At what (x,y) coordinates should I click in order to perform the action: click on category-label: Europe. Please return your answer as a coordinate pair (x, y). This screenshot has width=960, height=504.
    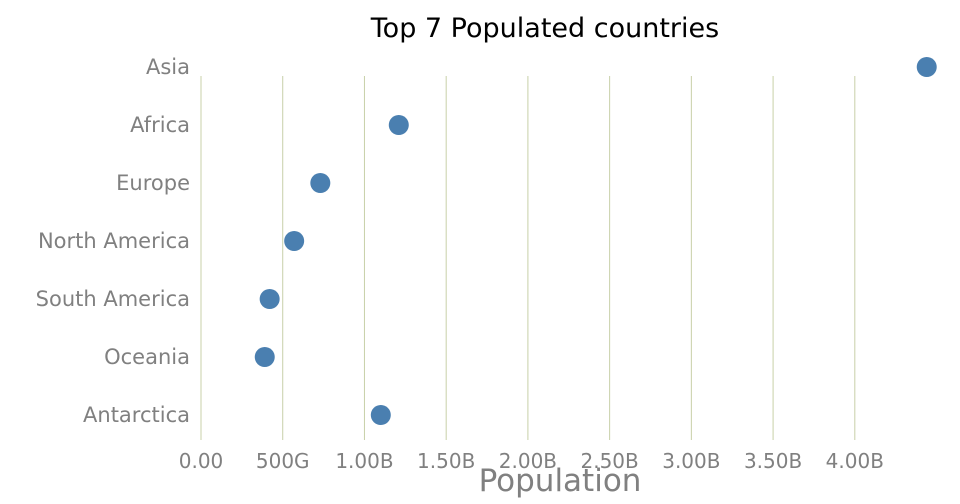
    Looking at the image, I should click on (153, 183).